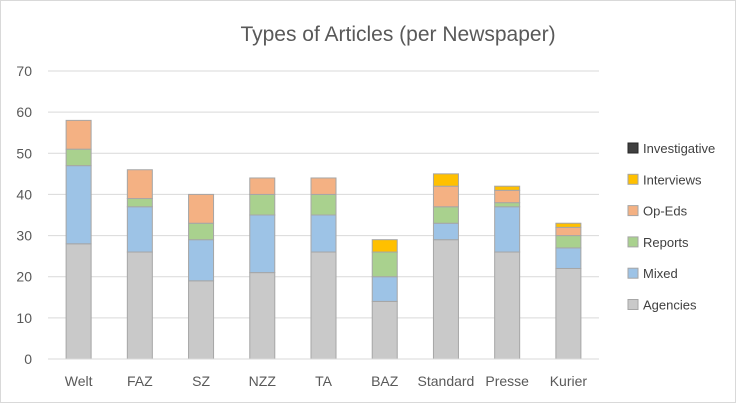 This screenshot has height=403, width=736. What do you see at coordinates (24, 112) in the screenshot?
I see `y-tick-label: 60` at bounding box center [24, 112].